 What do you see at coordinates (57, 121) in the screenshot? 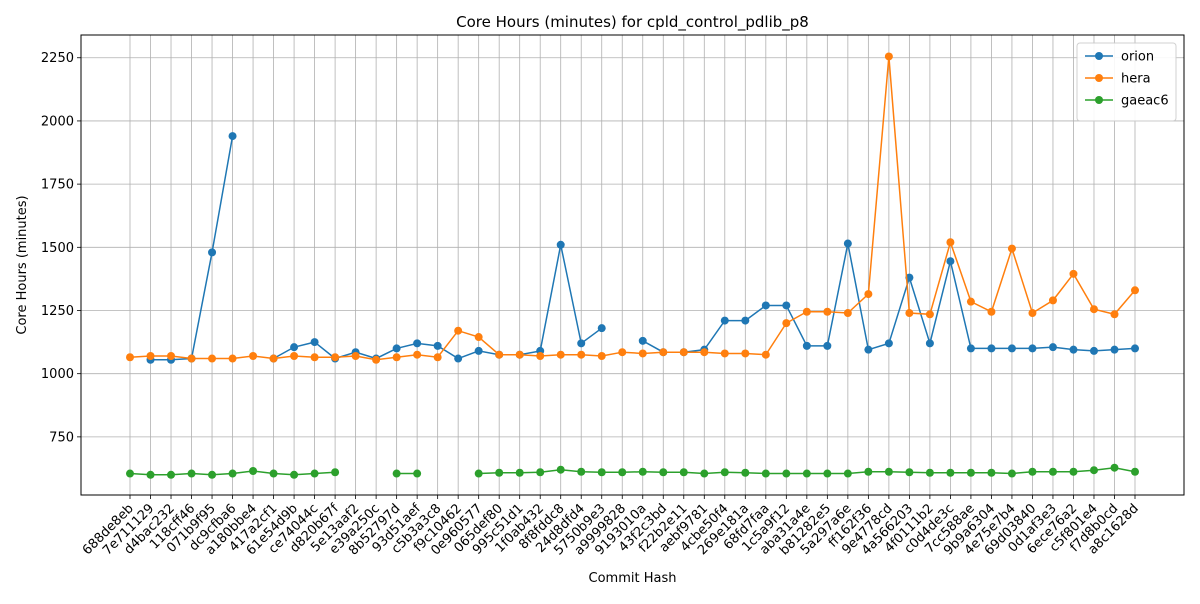
I see `y-tick-label: 2000` at bounding box center [57, 121].